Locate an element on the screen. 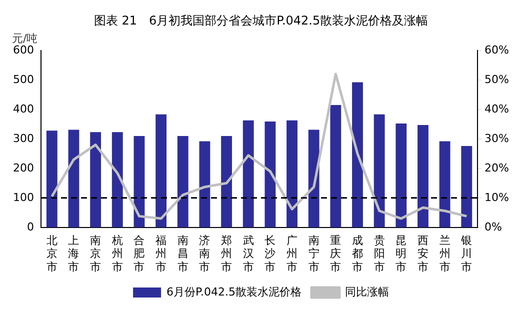 This screenshot has height=322, width=524. y2-tick-label: 50% is located at coordinates (497, 79).